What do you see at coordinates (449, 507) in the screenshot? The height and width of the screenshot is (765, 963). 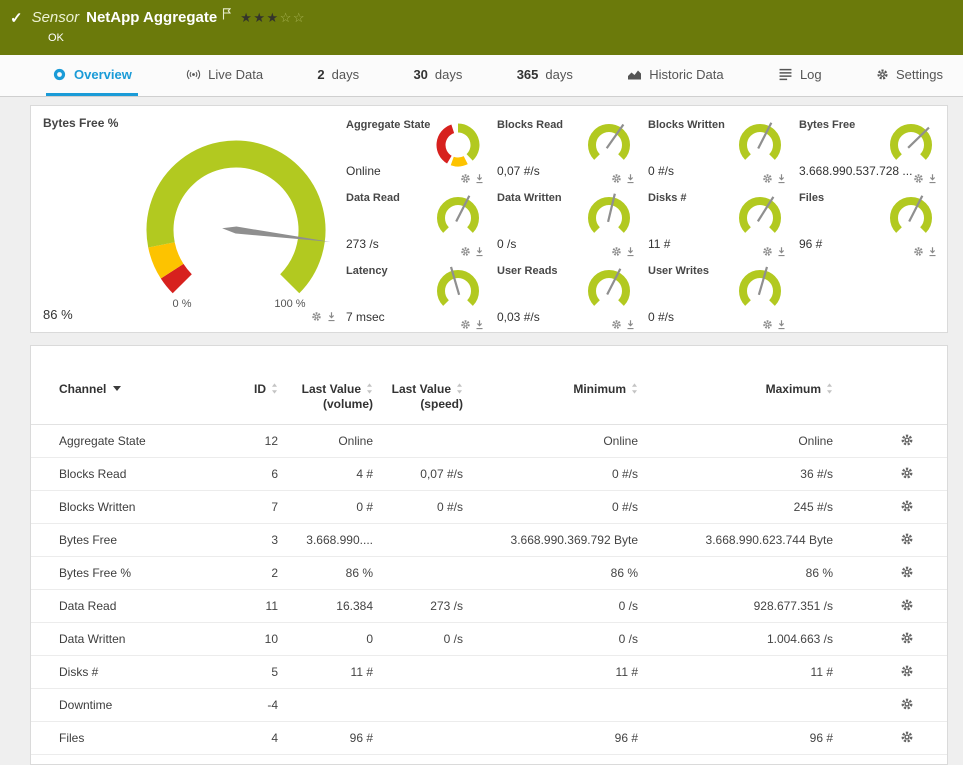 I see `last-value-speed: 0 #/s` at bounding box center [449, 507].